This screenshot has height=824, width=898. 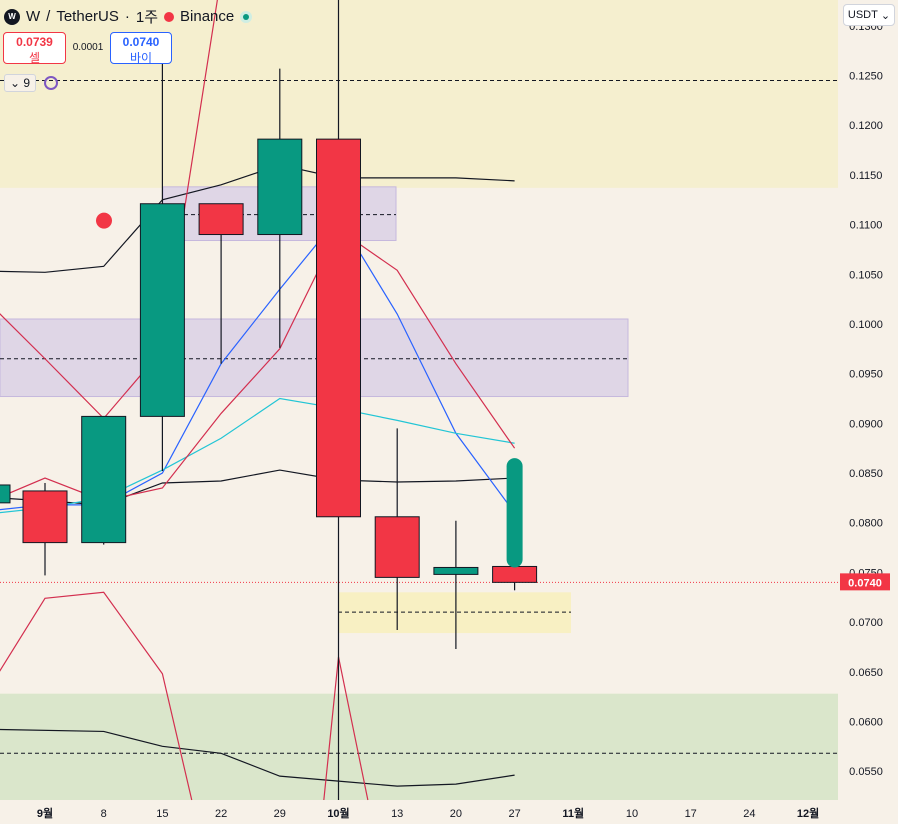 I want to click on symbol-header: W W / TetherUS · 1주 Binance, so click(x=128, y=16).